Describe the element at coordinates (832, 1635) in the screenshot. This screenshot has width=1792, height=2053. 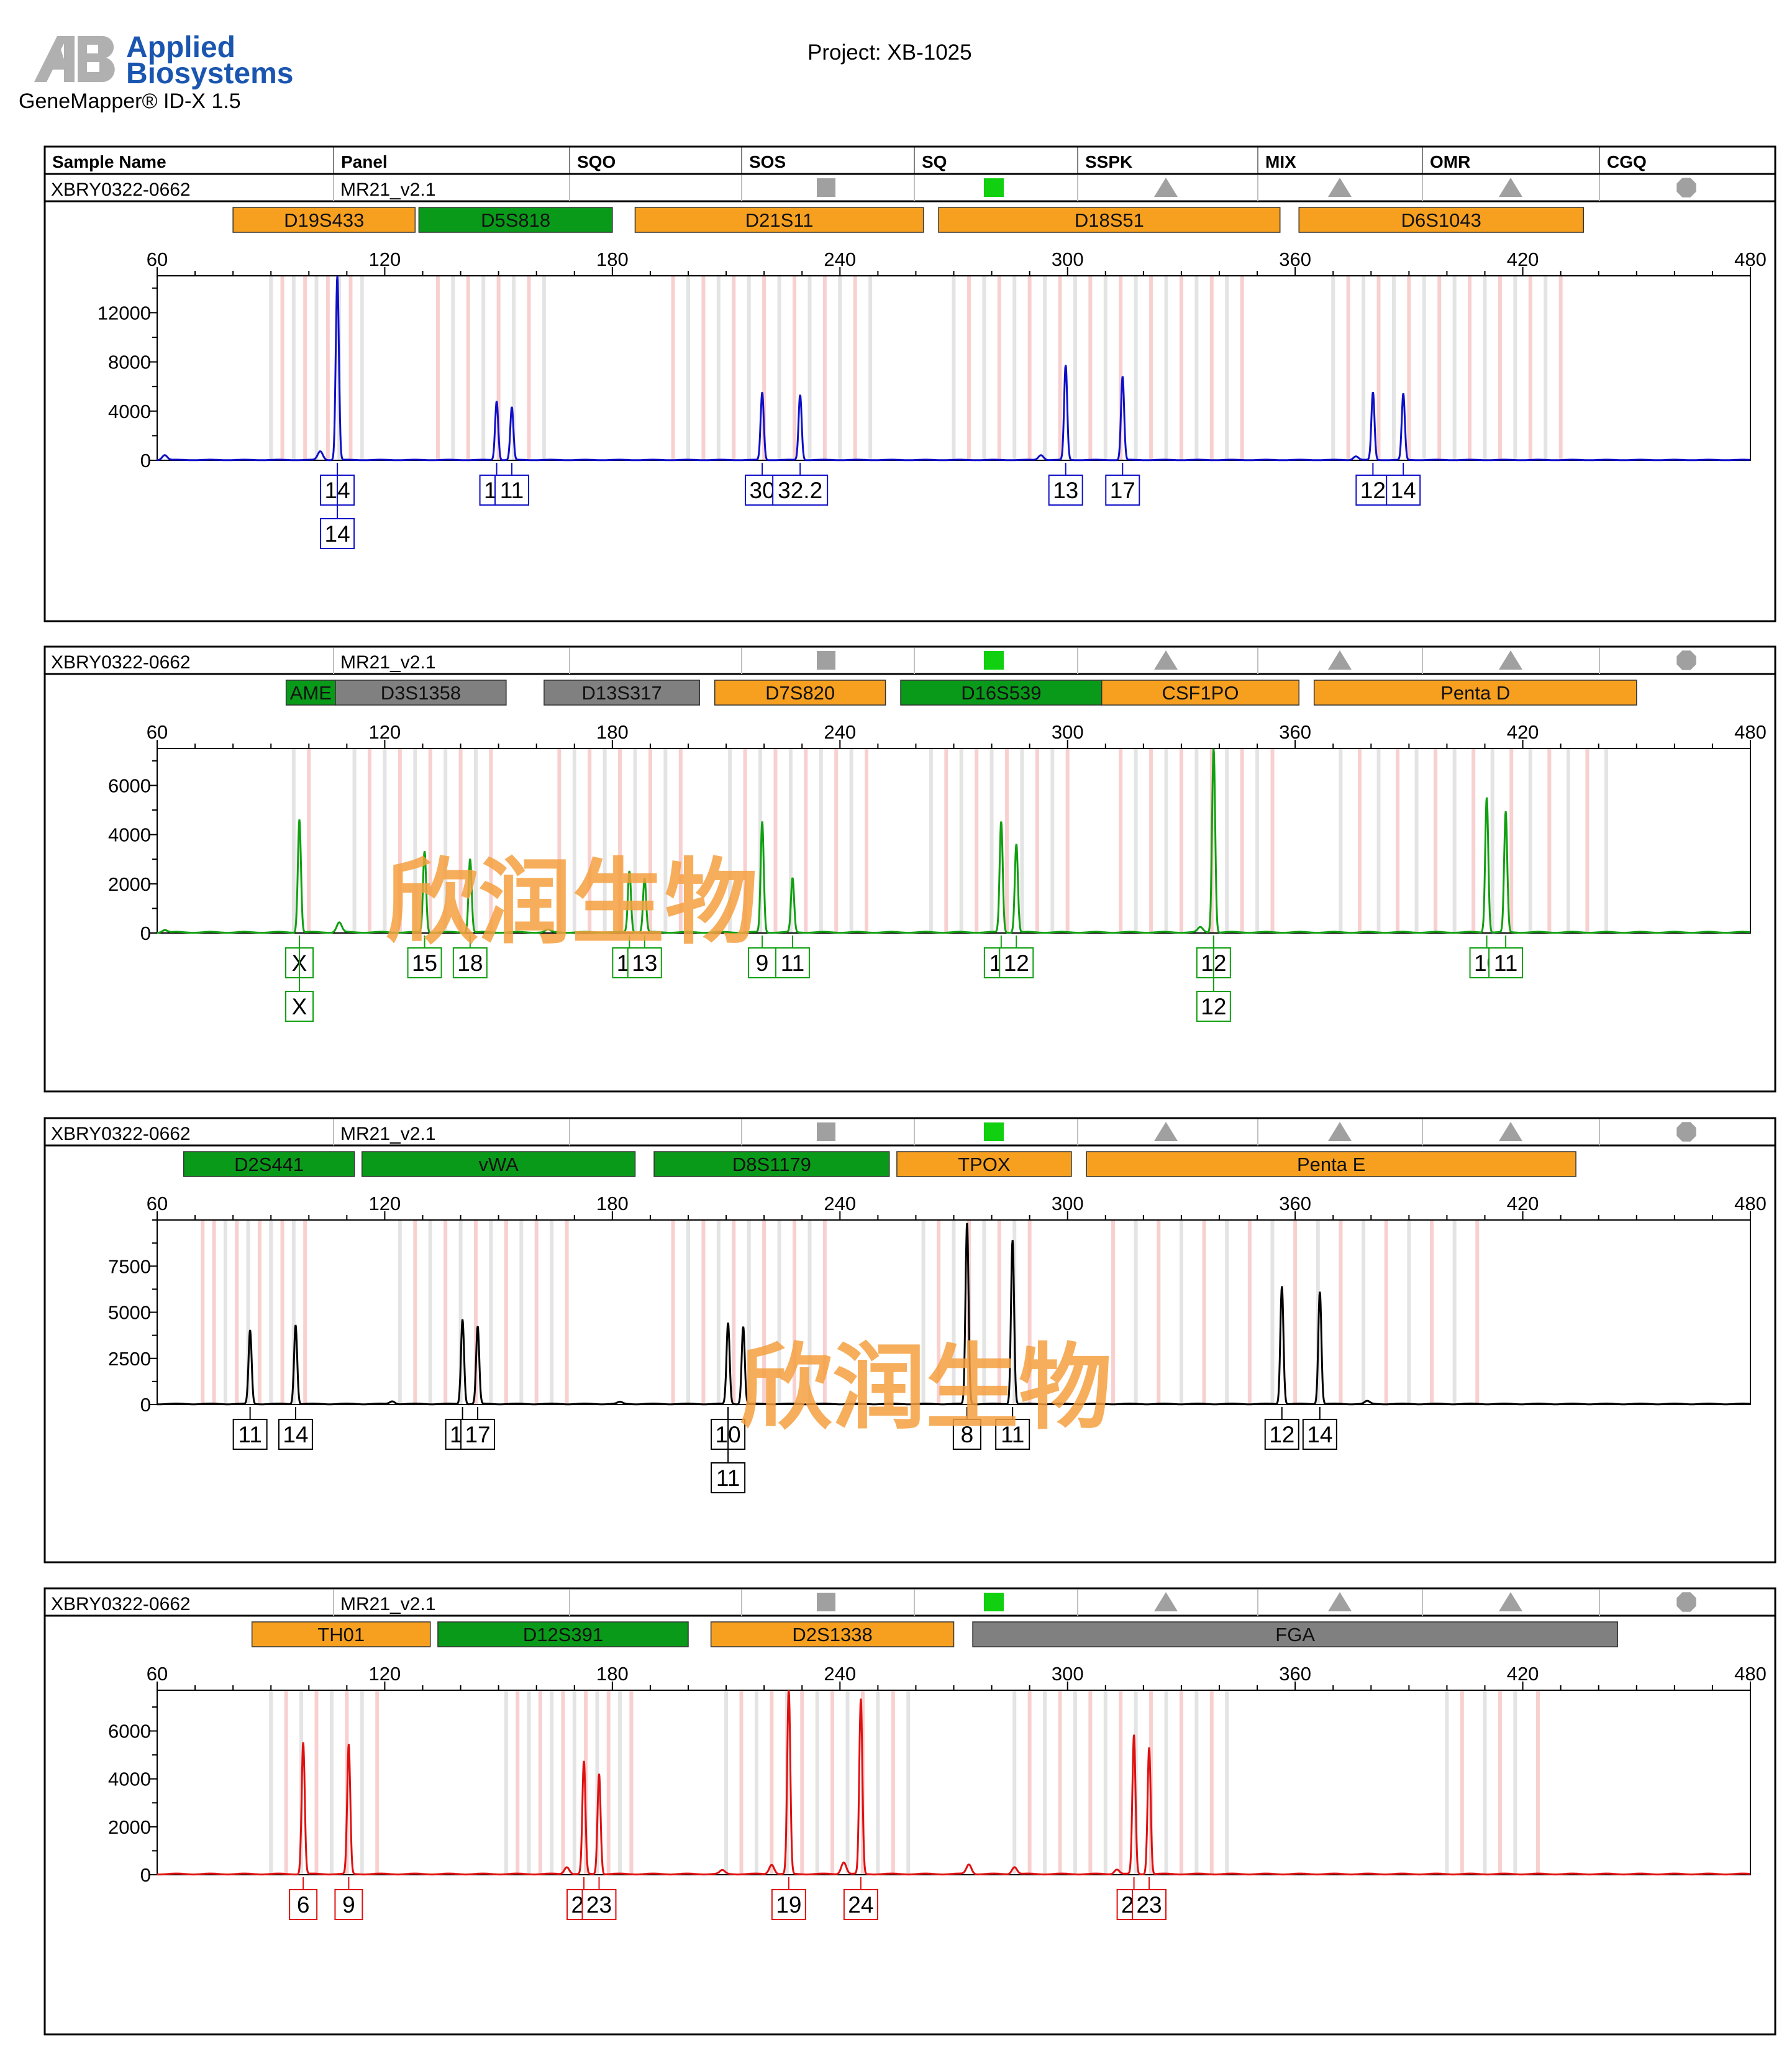
I see `marker-label: D2S1338` at that location.